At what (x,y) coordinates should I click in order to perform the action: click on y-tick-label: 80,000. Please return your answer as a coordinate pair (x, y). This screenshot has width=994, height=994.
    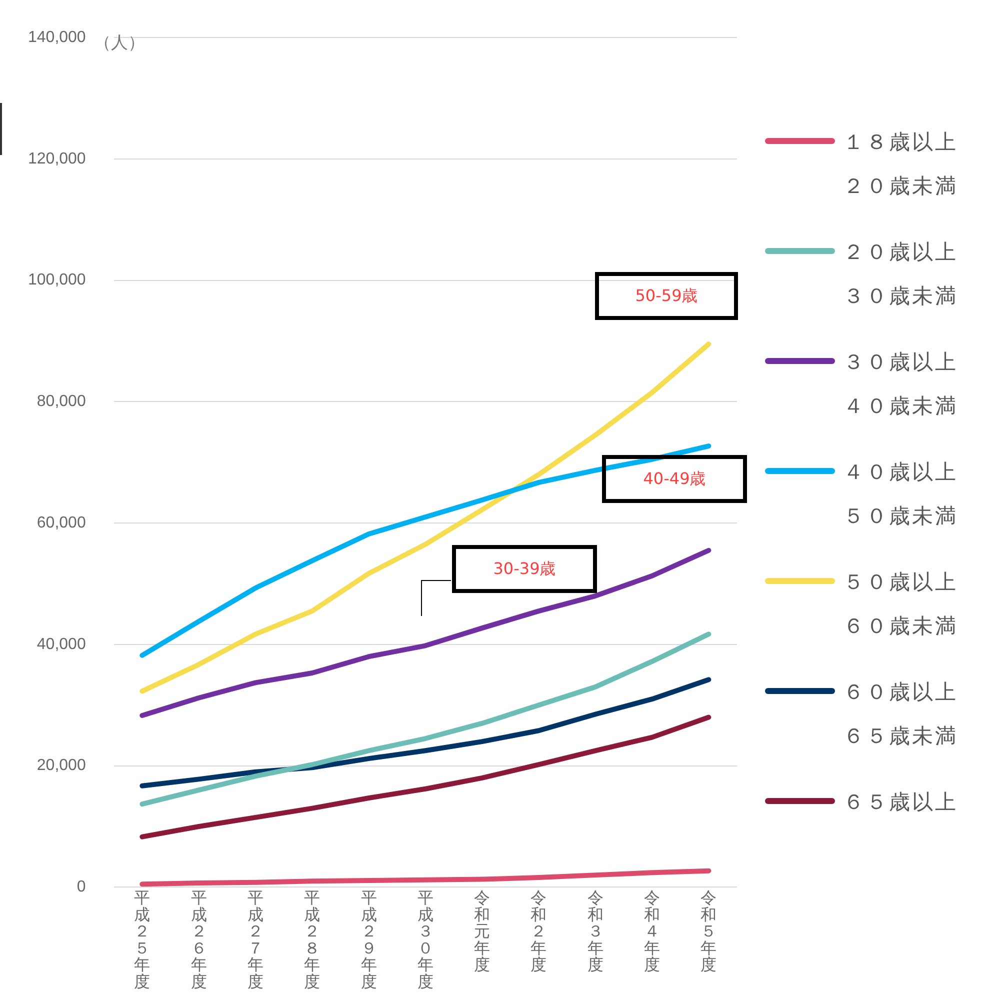
    Looking at the image, I should click on (61, 401).